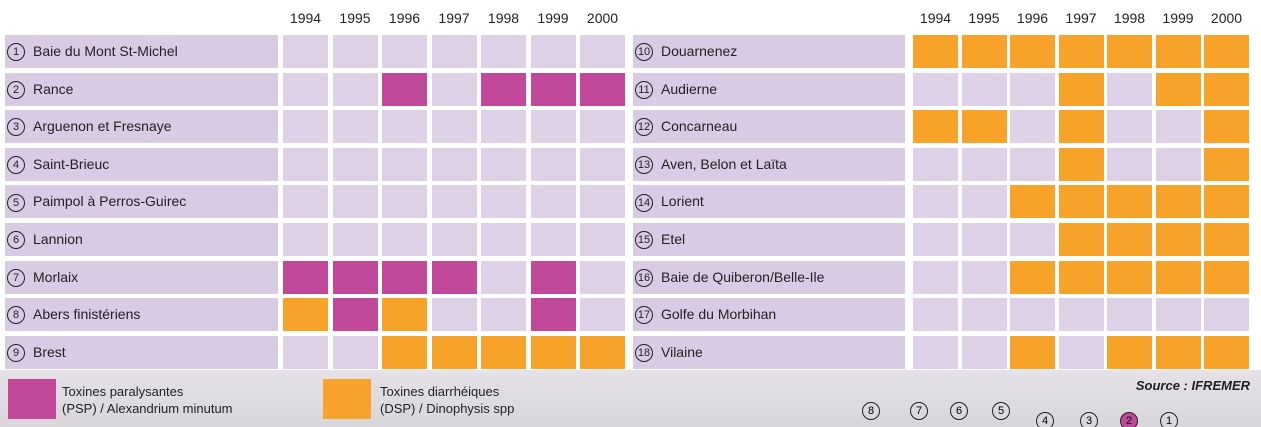 Image resolution: width=1261 pixels, height=427 pixels. What do you see at coordinates (699, 126) in the screenshot?
I see `site-name: Concarneau` at bounding box center [699, 126].